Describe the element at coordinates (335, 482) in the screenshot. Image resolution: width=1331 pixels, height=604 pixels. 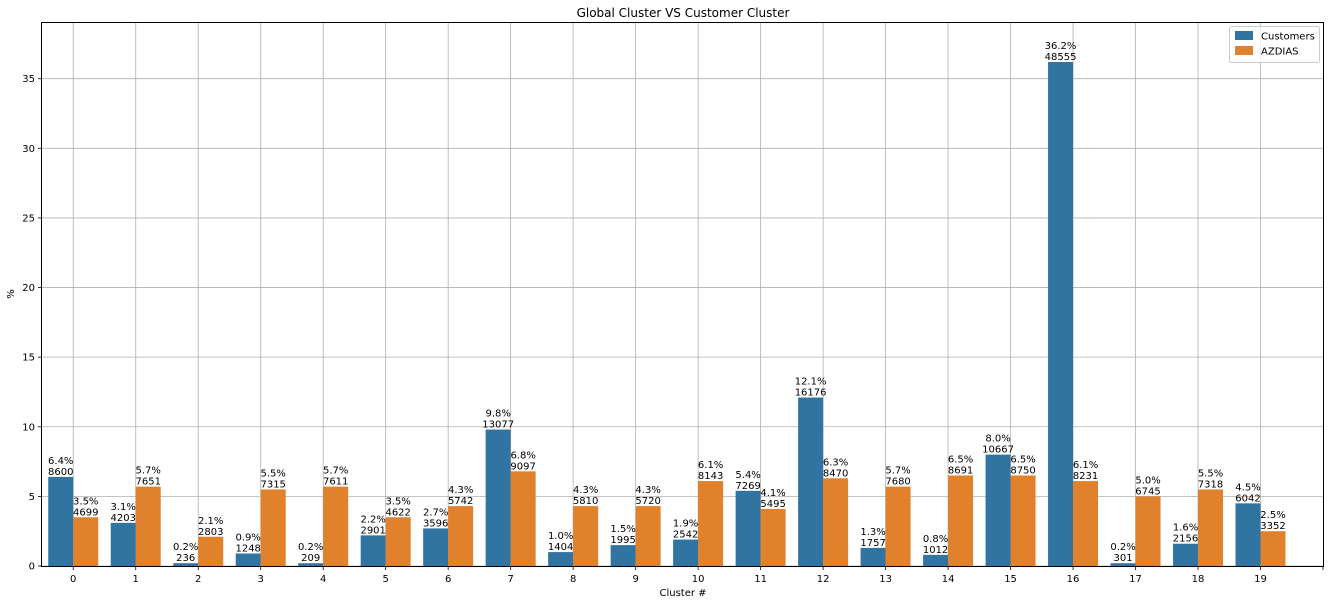
I see `data-label-count: 7611` at that location.